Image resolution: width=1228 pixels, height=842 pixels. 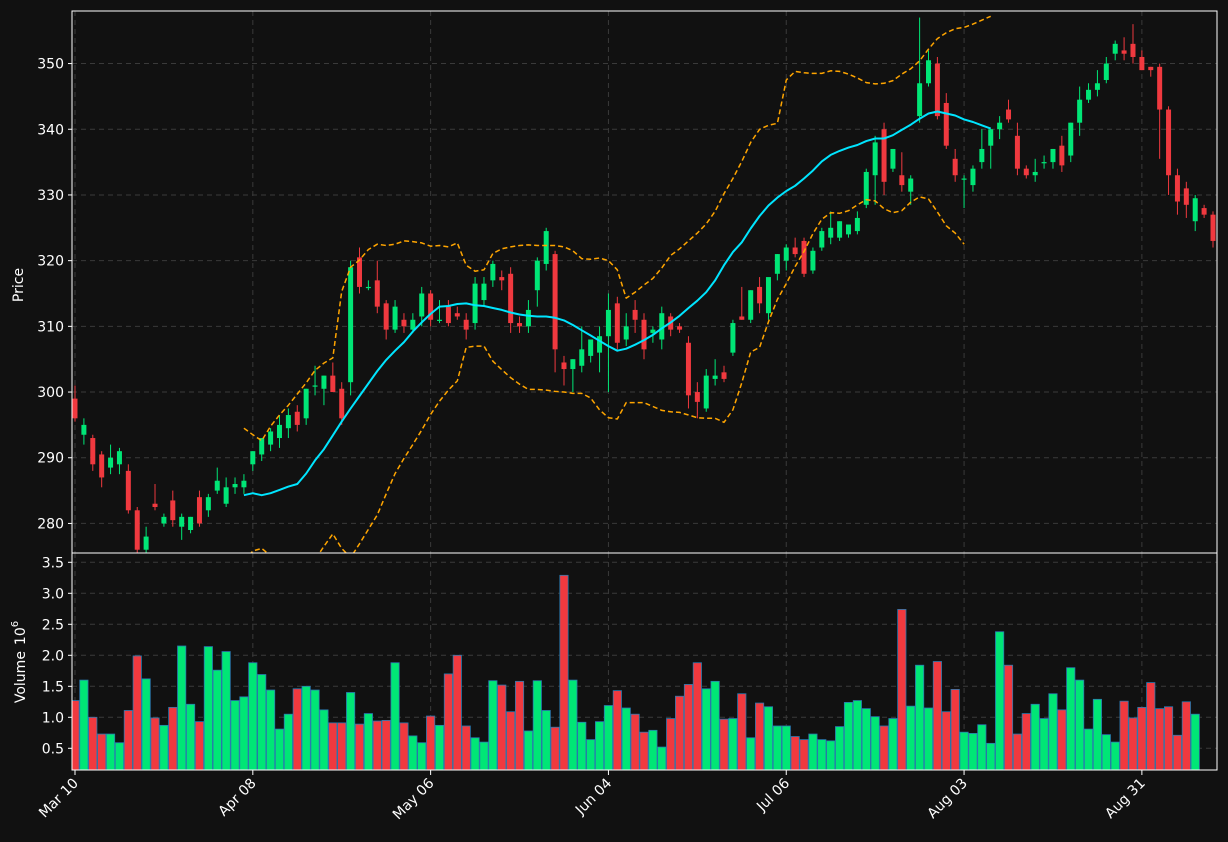 What do you see at coordinates (53, 594) in the screenshot?
I see `volume-tick-label: 3.0` at bounding box center [53, 594].